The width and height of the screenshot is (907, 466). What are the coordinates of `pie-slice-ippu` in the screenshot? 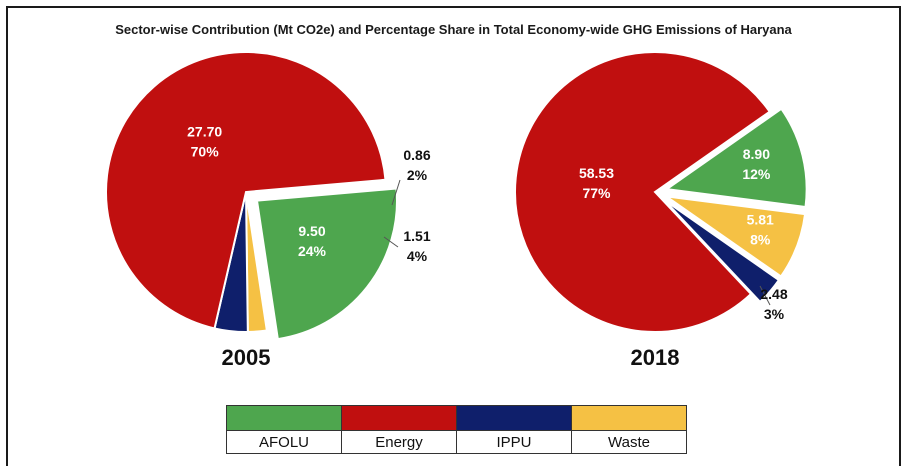 It's located at (722, 251).